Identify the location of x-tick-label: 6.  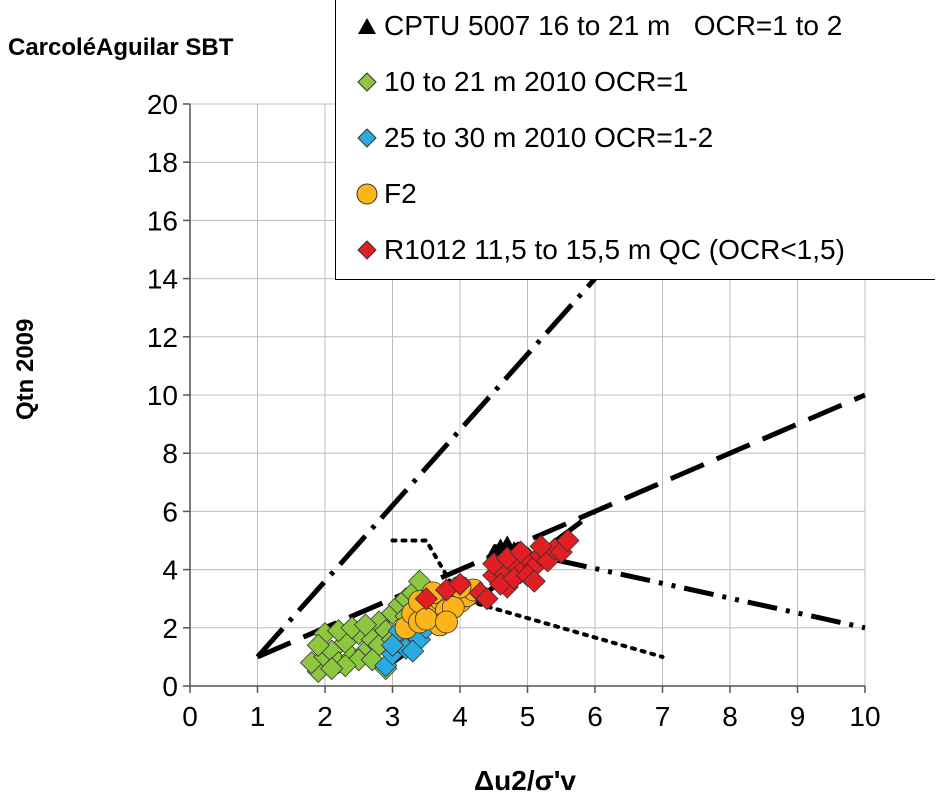
(595, 716).